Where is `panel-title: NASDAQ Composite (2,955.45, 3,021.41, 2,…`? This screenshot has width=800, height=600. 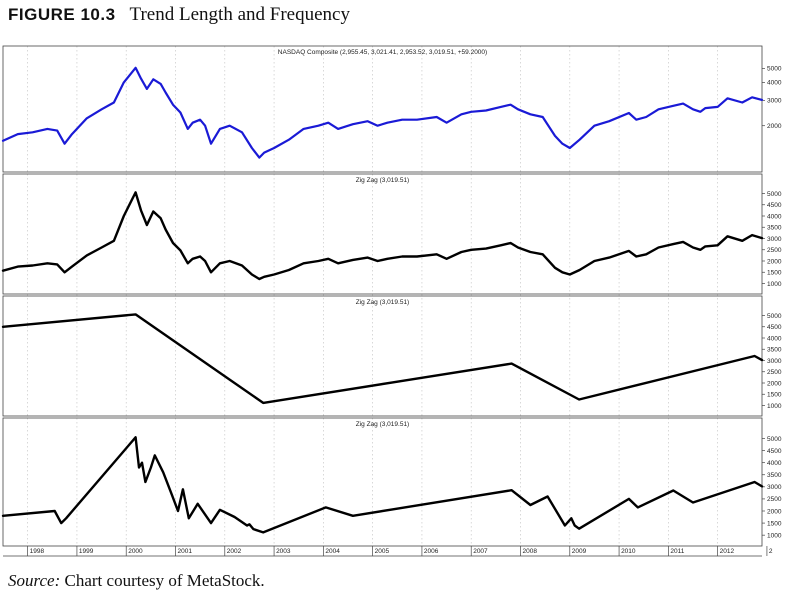
panel-title: NASDAQ Composite (2,955.45, 3,021.41, 2,… is located at coordinates (382, 52).